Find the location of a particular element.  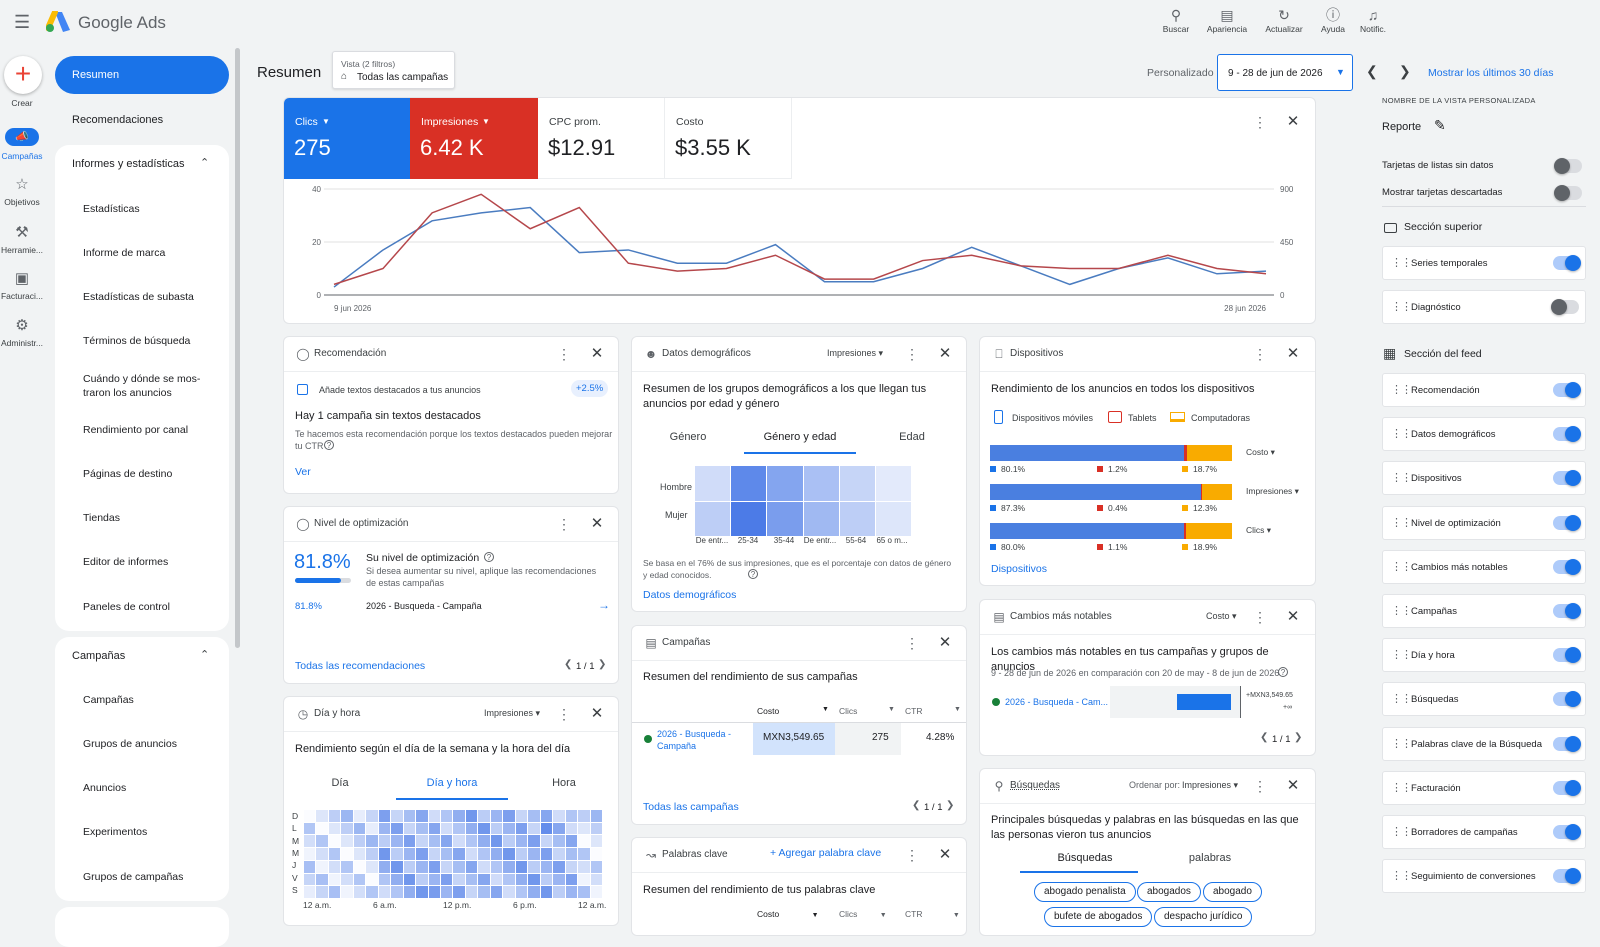

topbar-appearance-button: ▤ Apariencia is located at coordinates (1227, 20).